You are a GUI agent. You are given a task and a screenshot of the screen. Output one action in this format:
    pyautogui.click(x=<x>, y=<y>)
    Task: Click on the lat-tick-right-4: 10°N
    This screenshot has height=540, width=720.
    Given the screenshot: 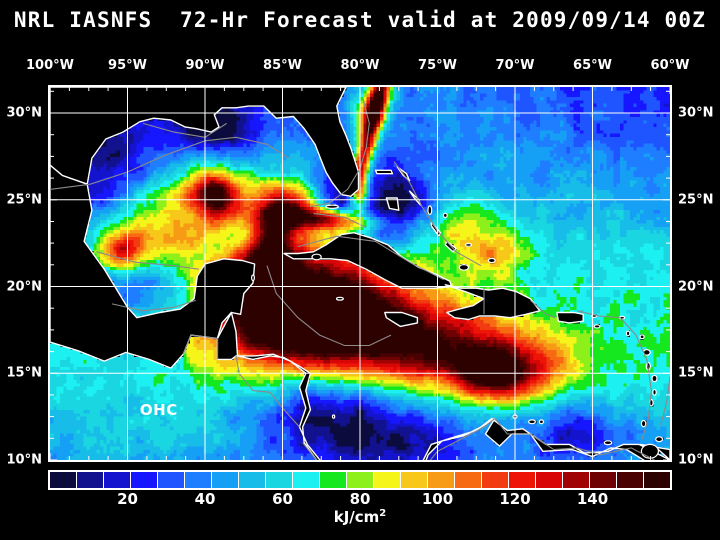 What is the action you would take?
    pyautogui.click(x=696, y=460)
    